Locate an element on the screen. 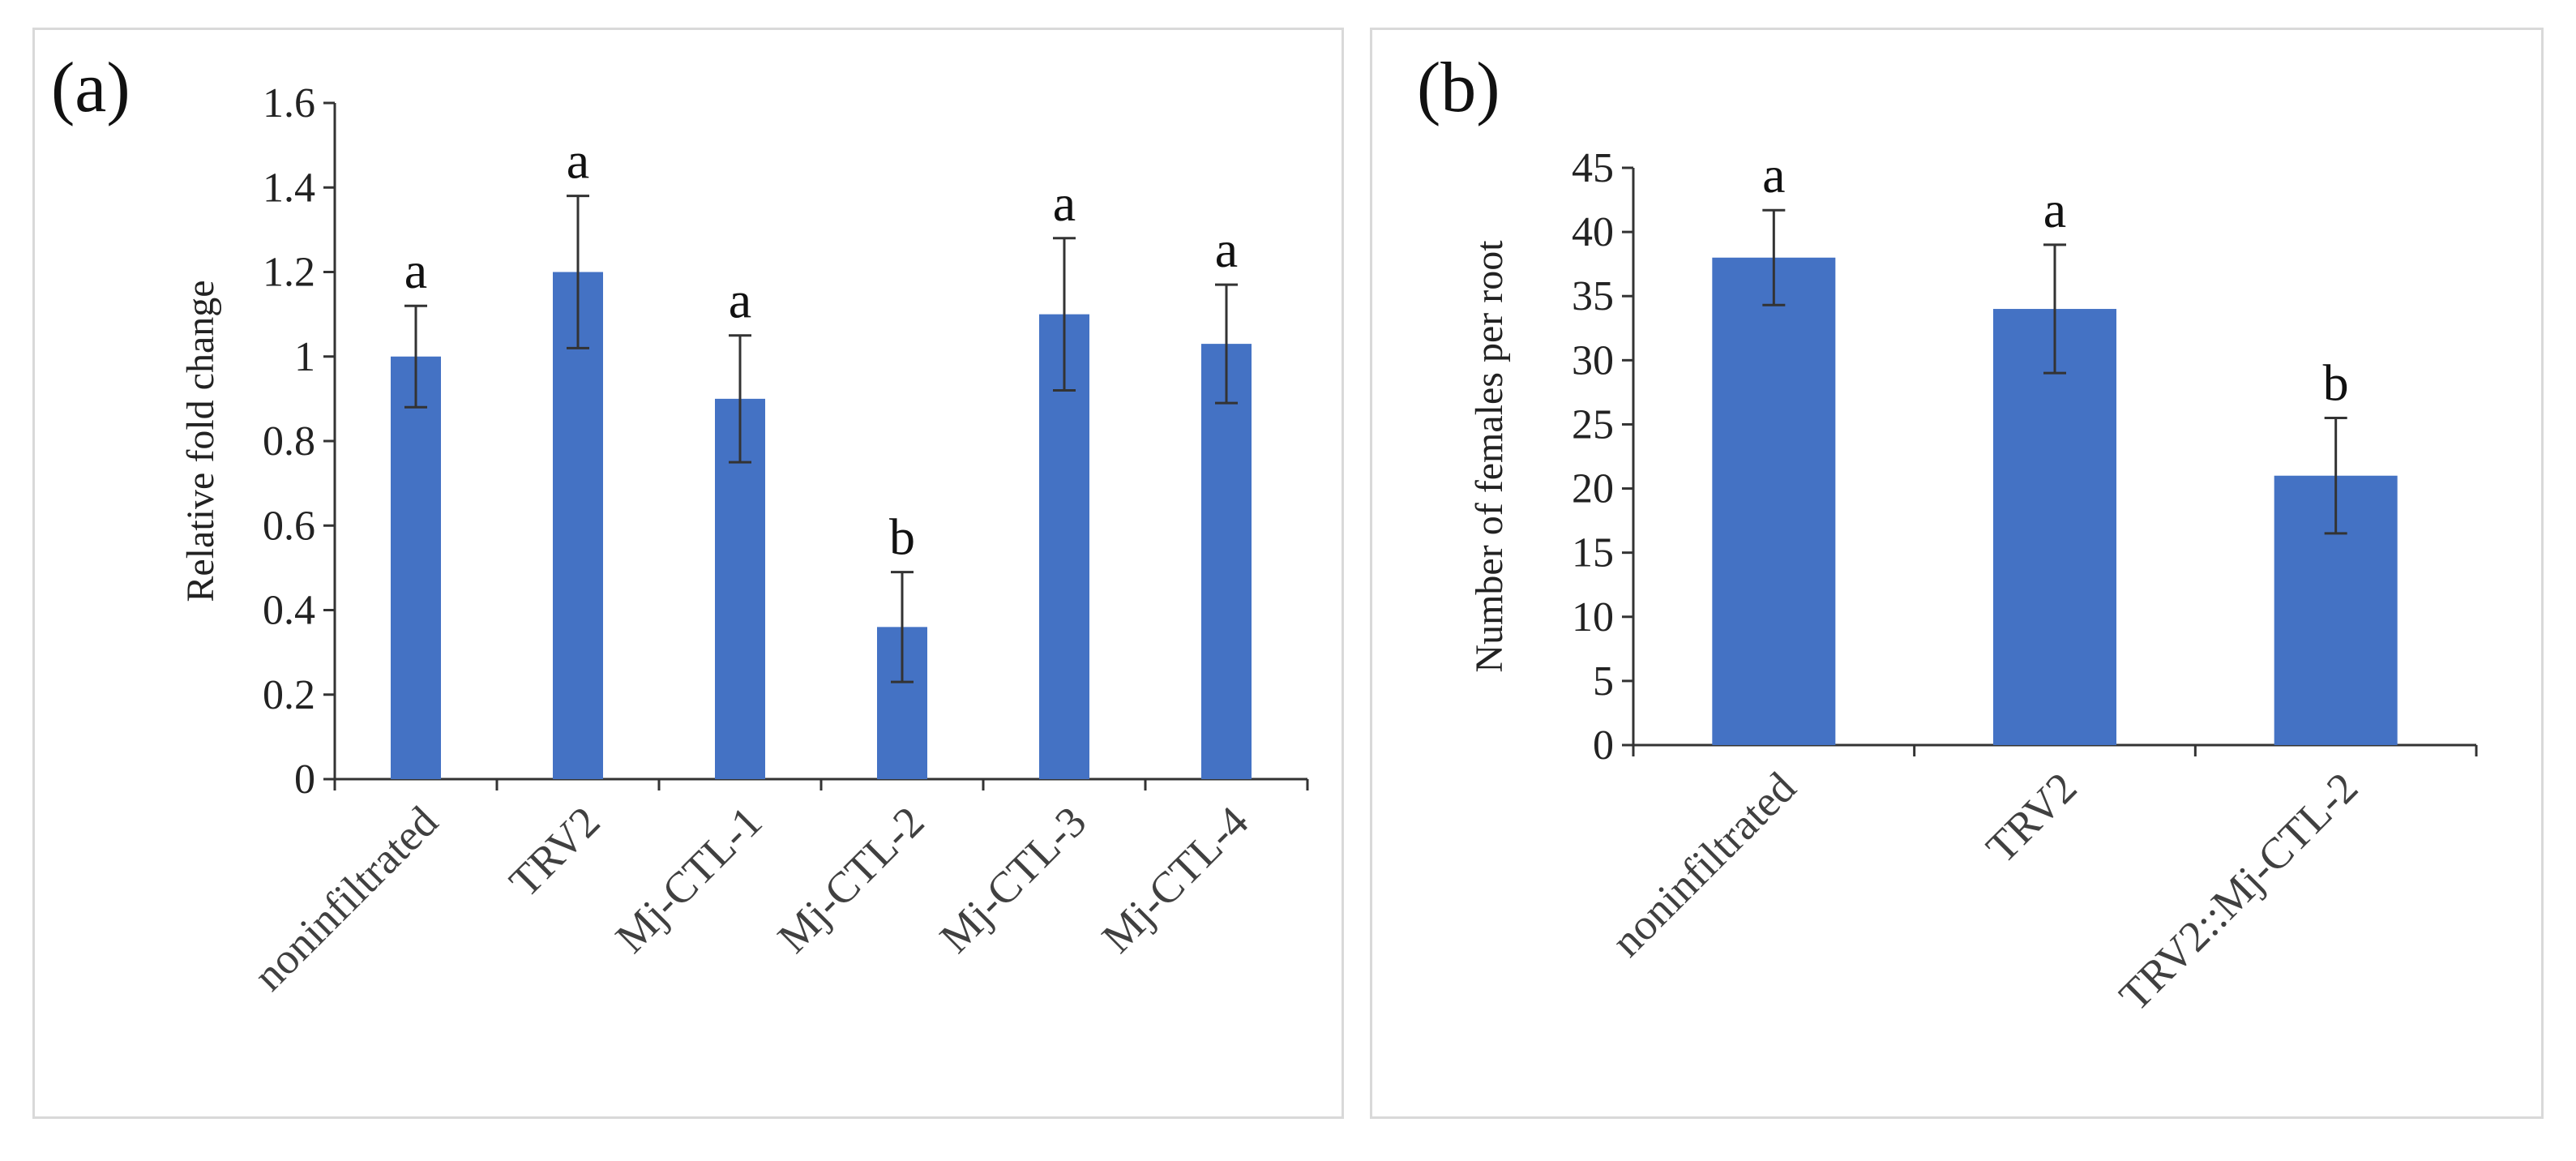  panel-label-b: (b) is located at coordinates (1458, 88).